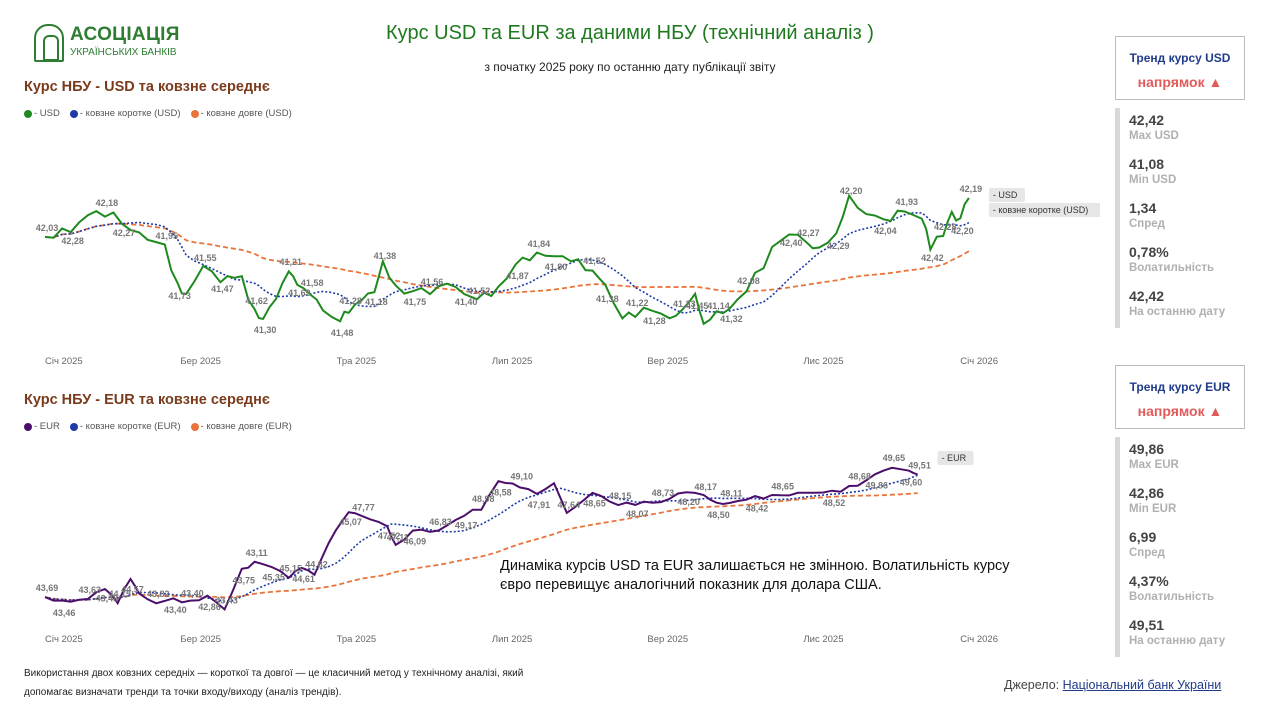  What do you see at coordinates (569, 505) in the screenshot?
I see `data-value-label: 47,64` at bounding box center [569, 505].